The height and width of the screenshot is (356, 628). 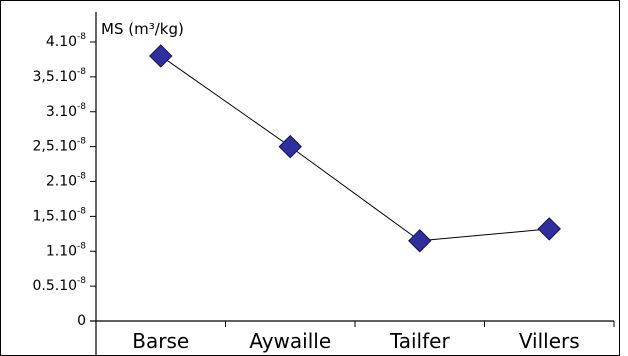 I want to click on x-tick-label: Aywaille, so click(x=290, y=341).